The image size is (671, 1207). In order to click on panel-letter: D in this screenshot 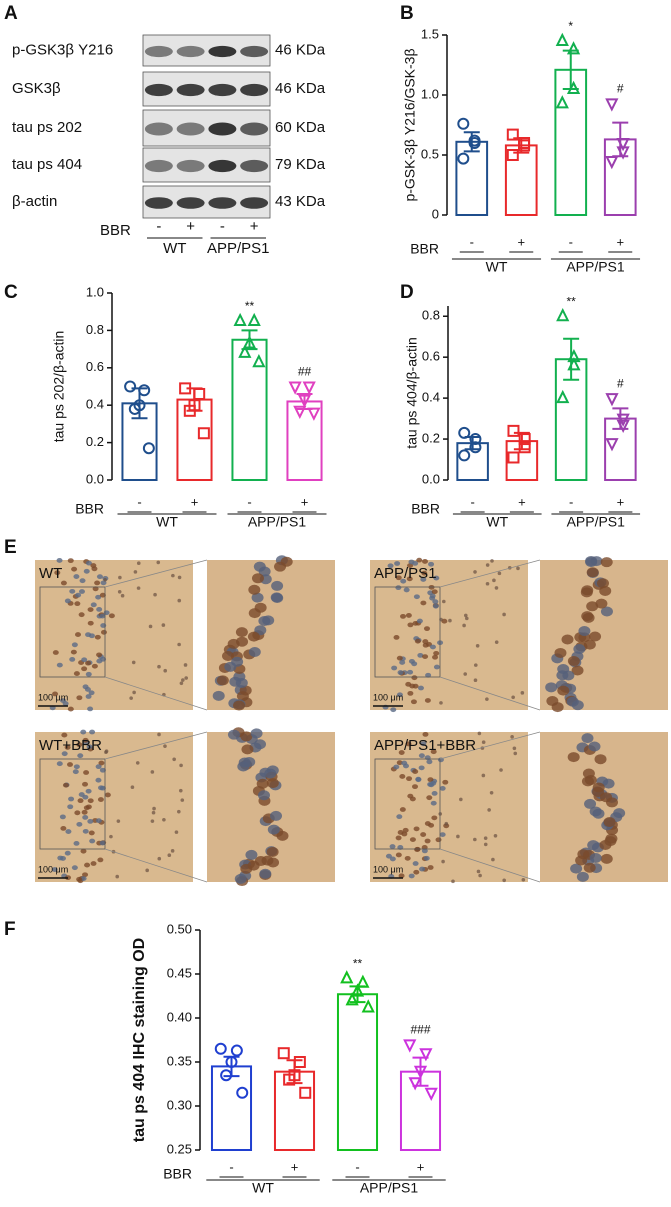, I will do `click(407, 292)`.